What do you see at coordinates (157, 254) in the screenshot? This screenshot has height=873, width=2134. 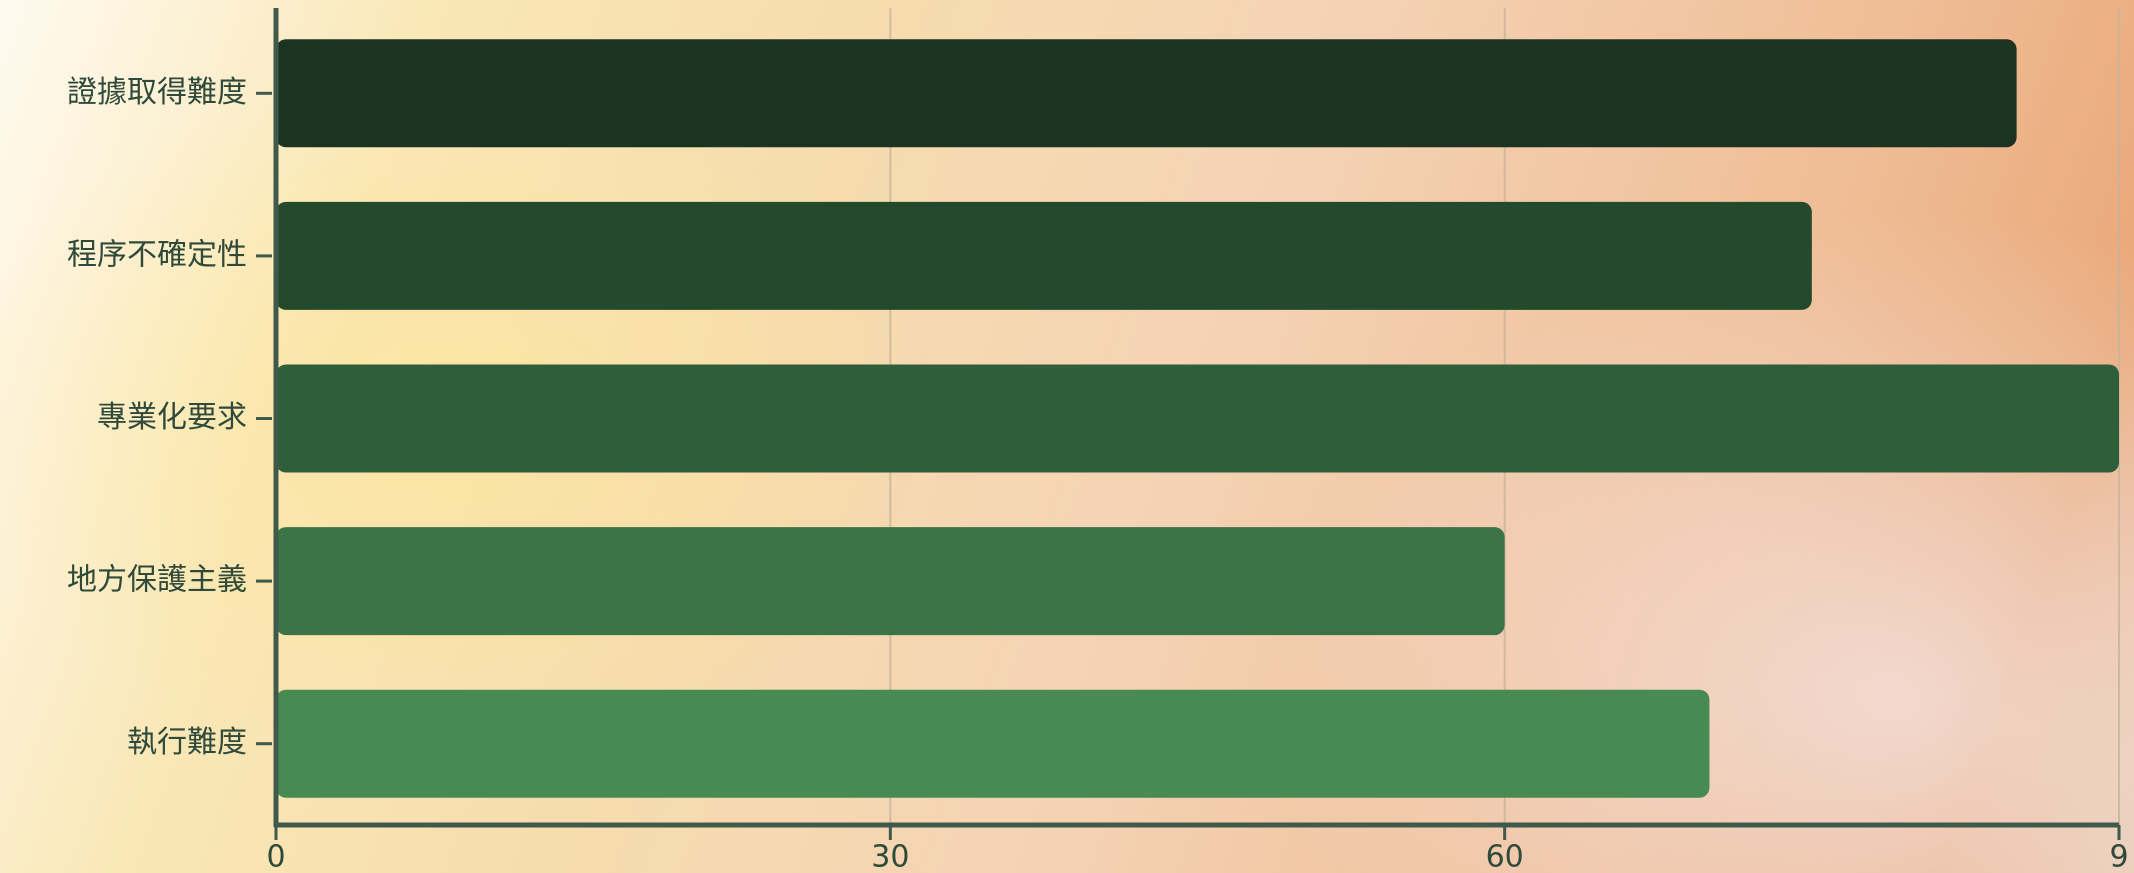 I see `category-label-2: 程序不確定性` at bounding box center [157, 254].